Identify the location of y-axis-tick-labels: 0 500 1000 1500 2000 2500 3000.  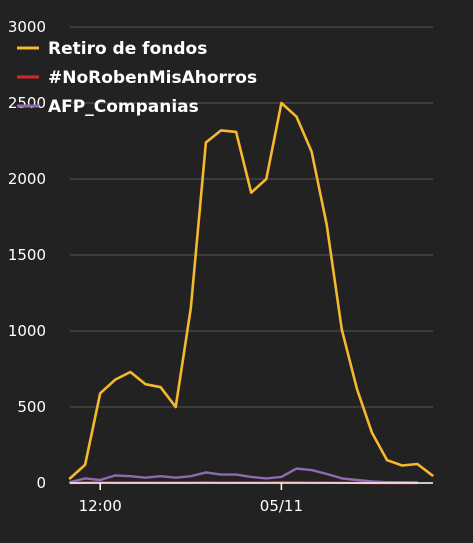
(27, 255).